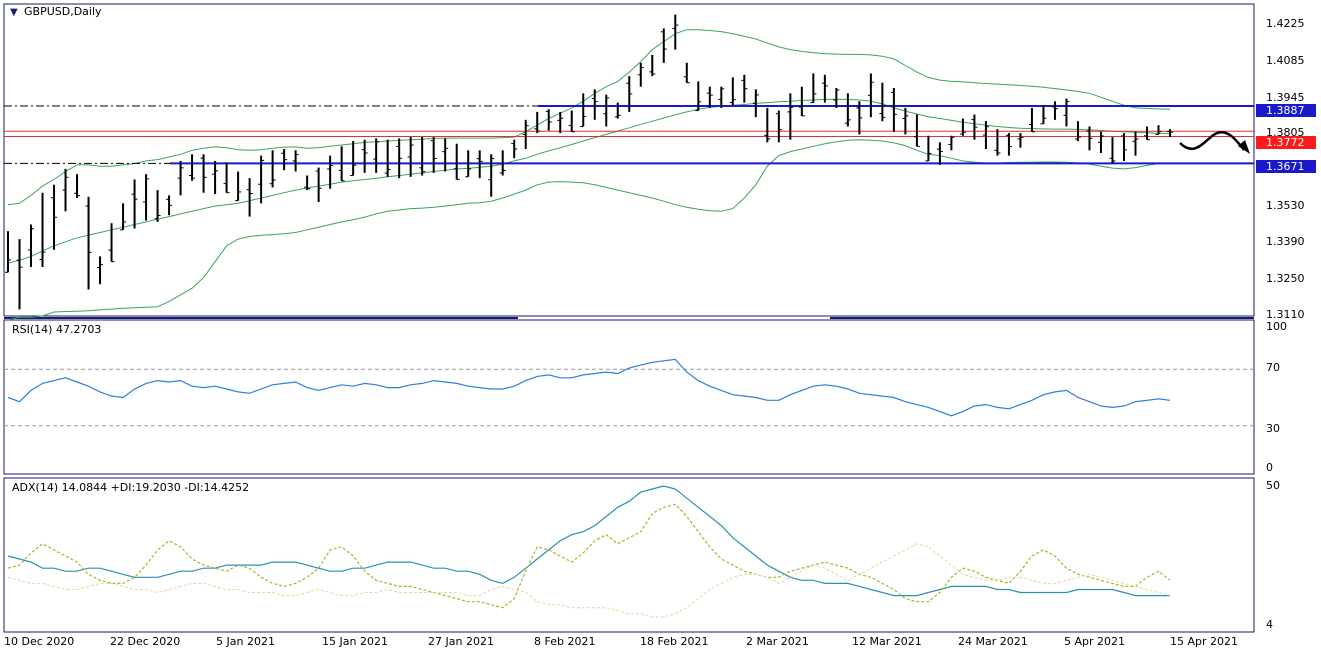 This screenshot has height=648, width=1321. What do you see at coordinates (245, 641) in the screenshot?
I see `date-tick-label: 5 Jan 2021` at bounding box center [245, 641].